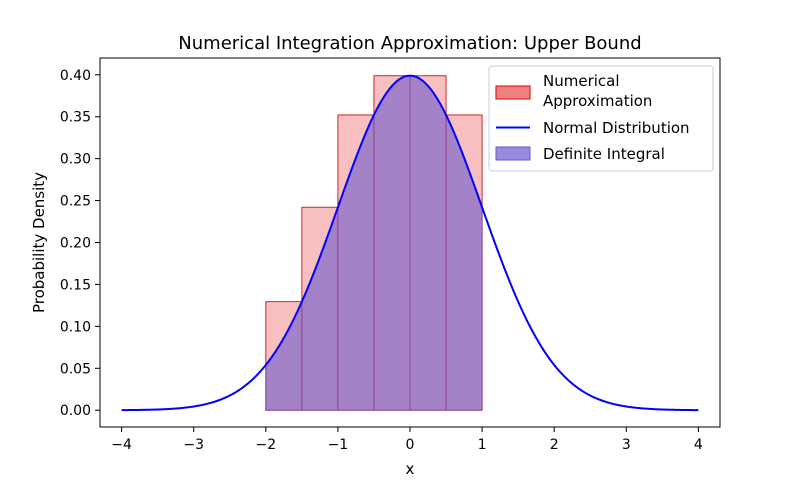 Image resolution: width=800 pixels, height=480 pixels. I want to click on y-tick-label: 0.35, so click(75, 118).